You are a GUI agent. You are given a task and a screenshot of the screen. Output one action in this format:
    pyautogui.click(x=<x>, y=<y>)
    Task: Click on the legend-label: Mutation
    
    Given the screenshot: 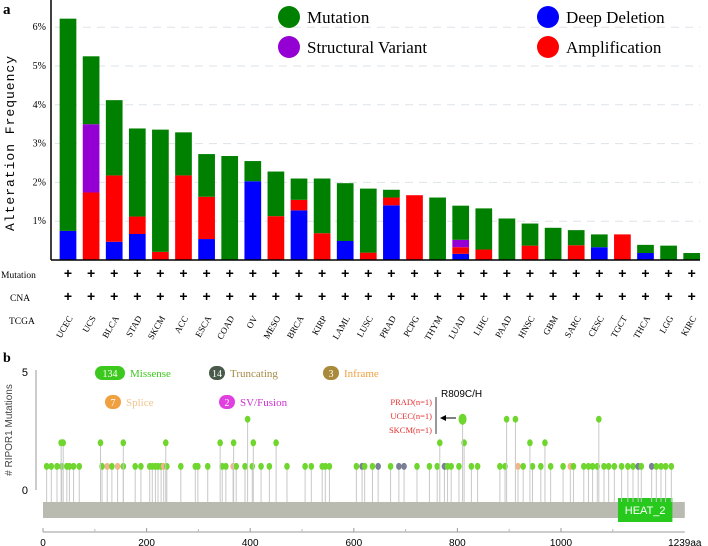 What is the action you would take?
    pyautogui.click(x=338, y=17)
    